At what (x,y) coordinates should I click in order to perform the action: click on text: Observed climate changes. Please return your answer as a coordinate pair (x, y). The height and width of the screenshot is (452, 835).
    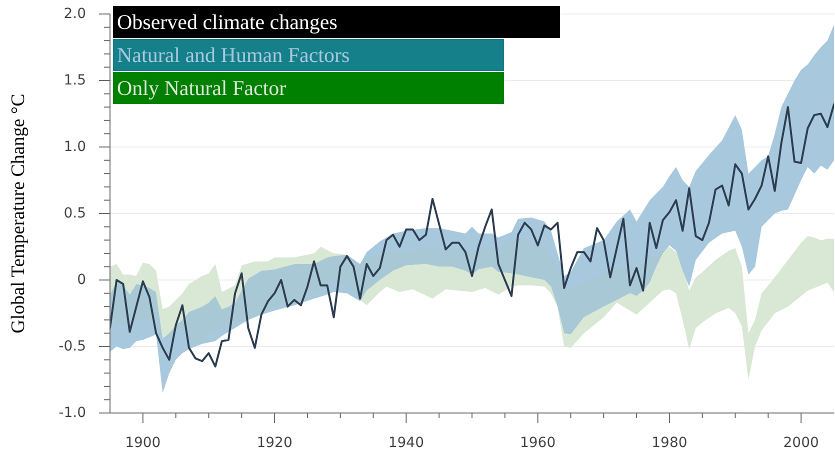
    Looking at the image, I should click on (227, 22).